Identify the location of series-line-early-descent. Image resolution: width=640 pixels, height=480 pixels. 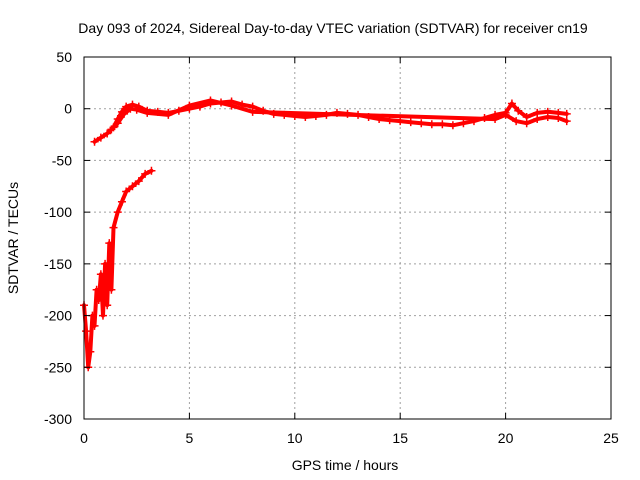
(118, 269).